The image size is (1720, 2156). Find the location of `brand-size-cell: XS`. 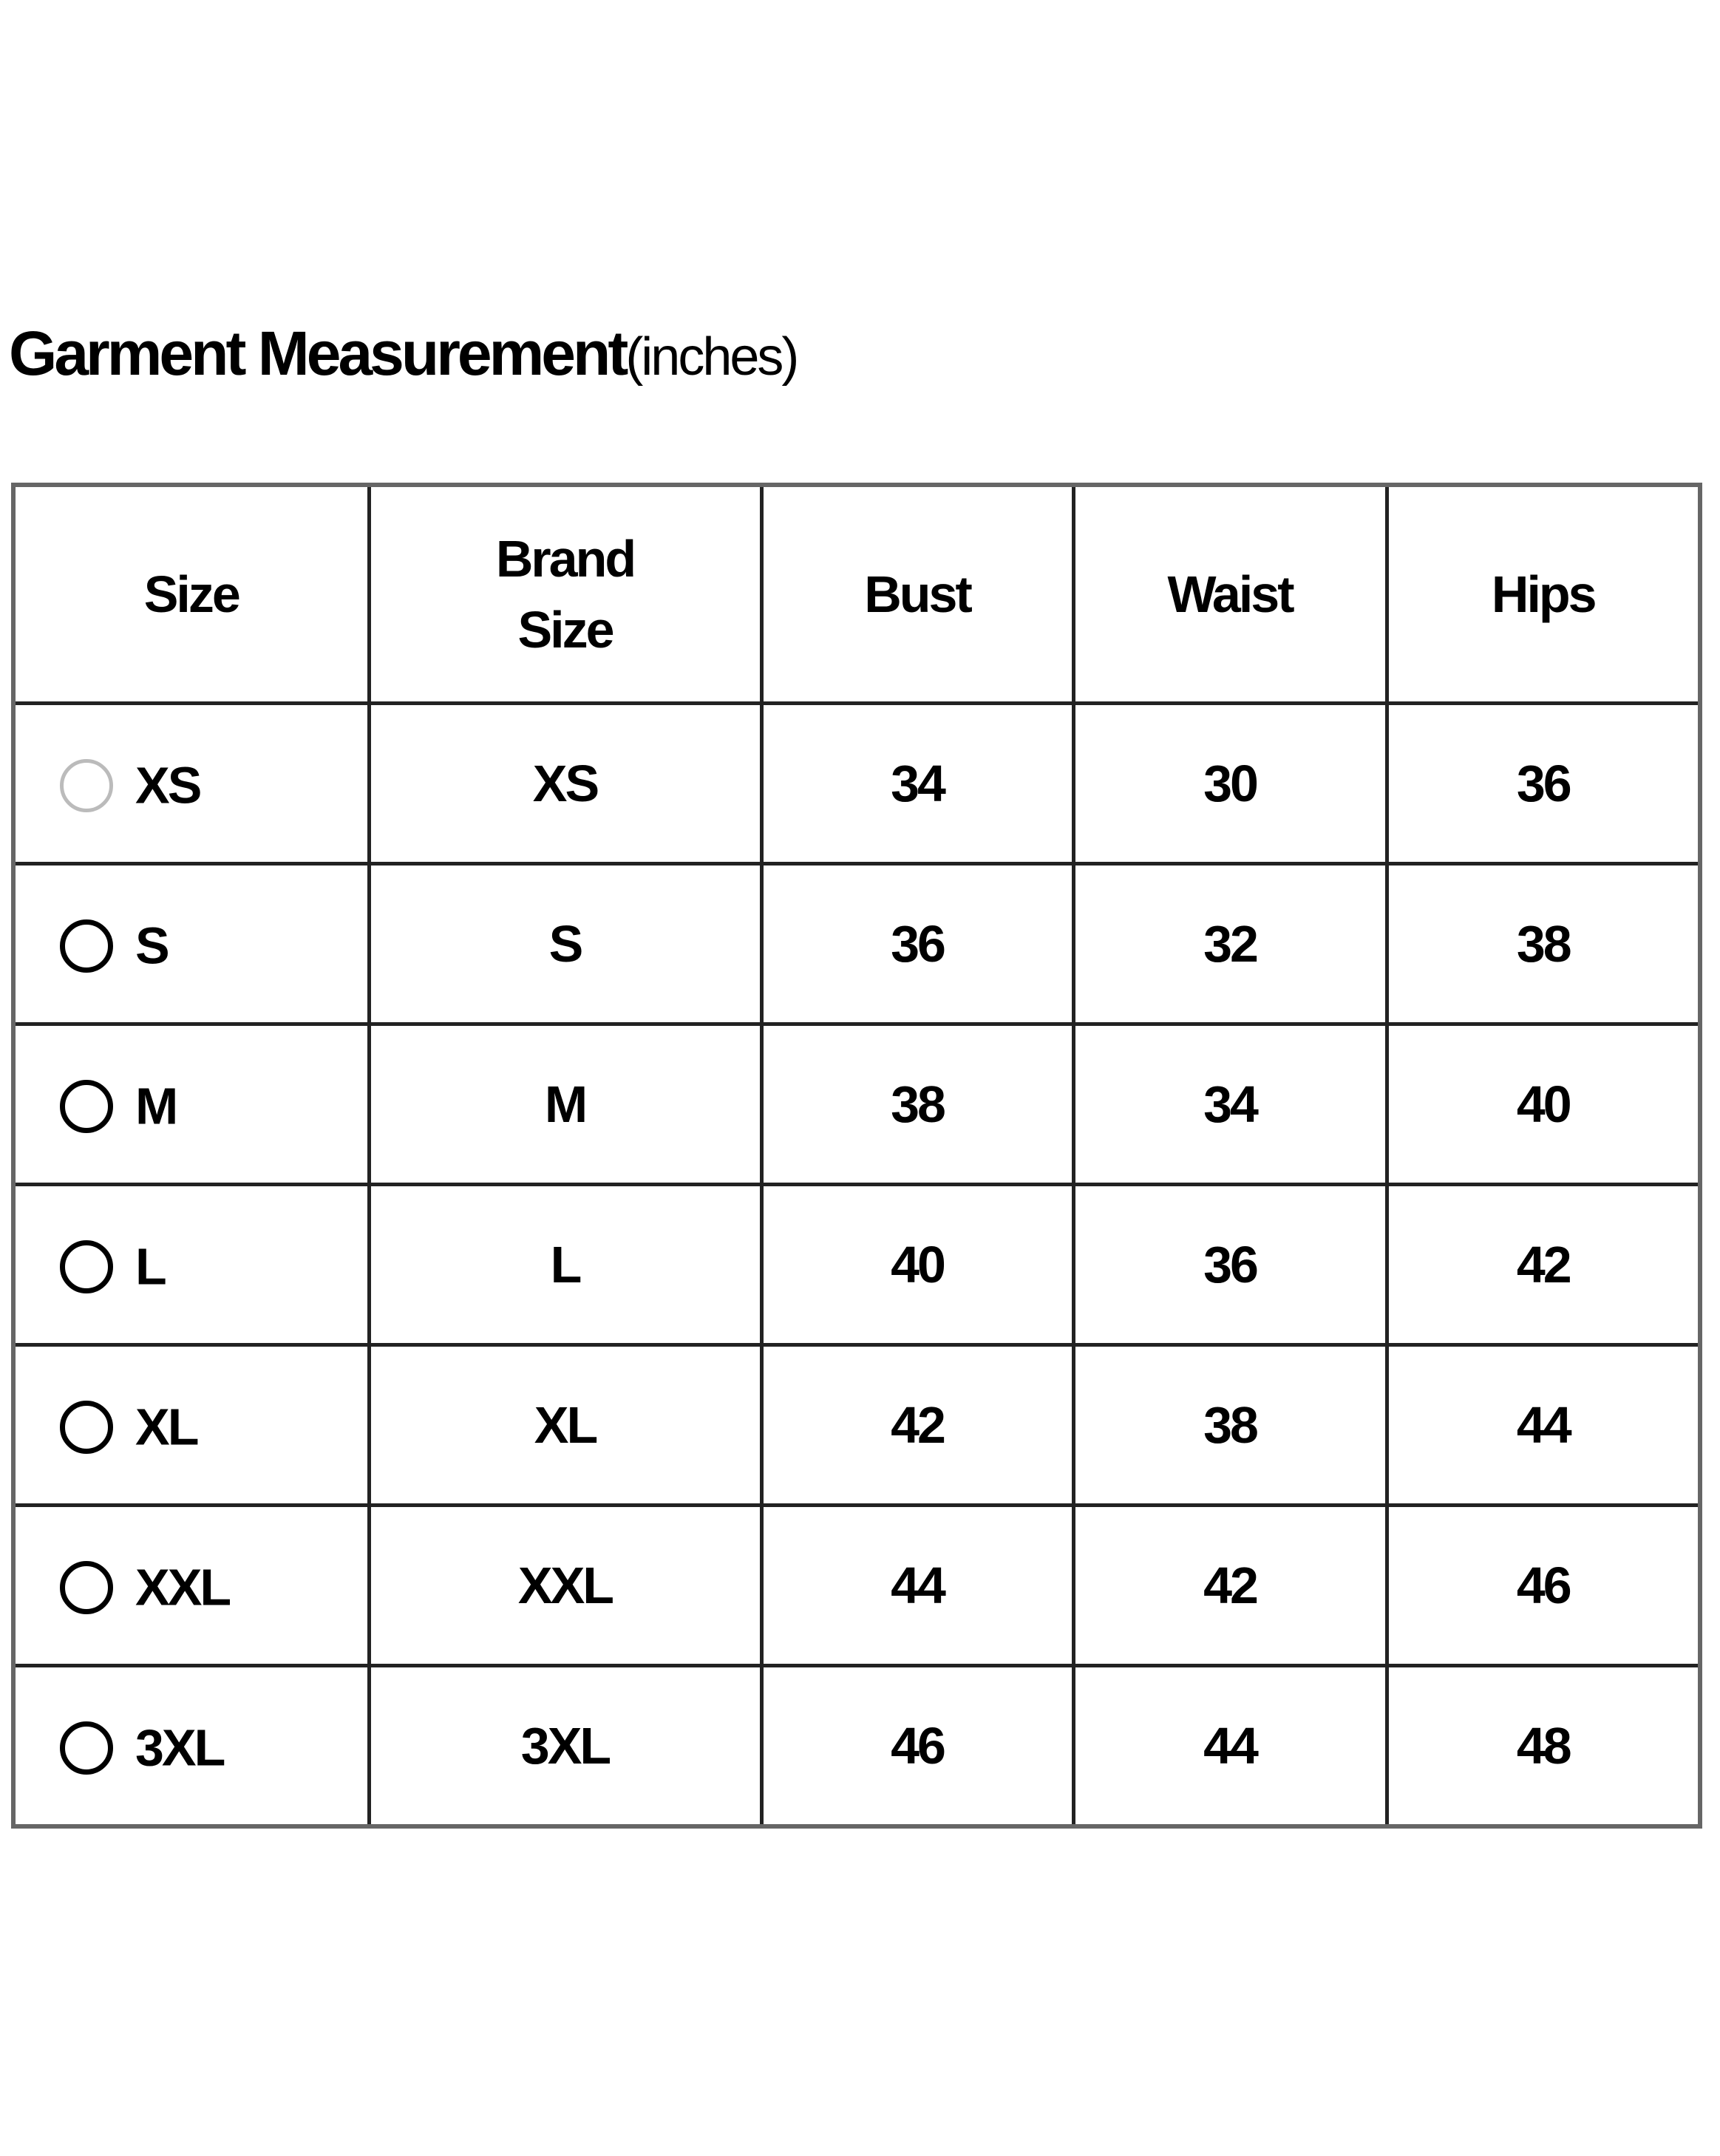

brand-size-cell: XS is located at coordinates (566, 783).